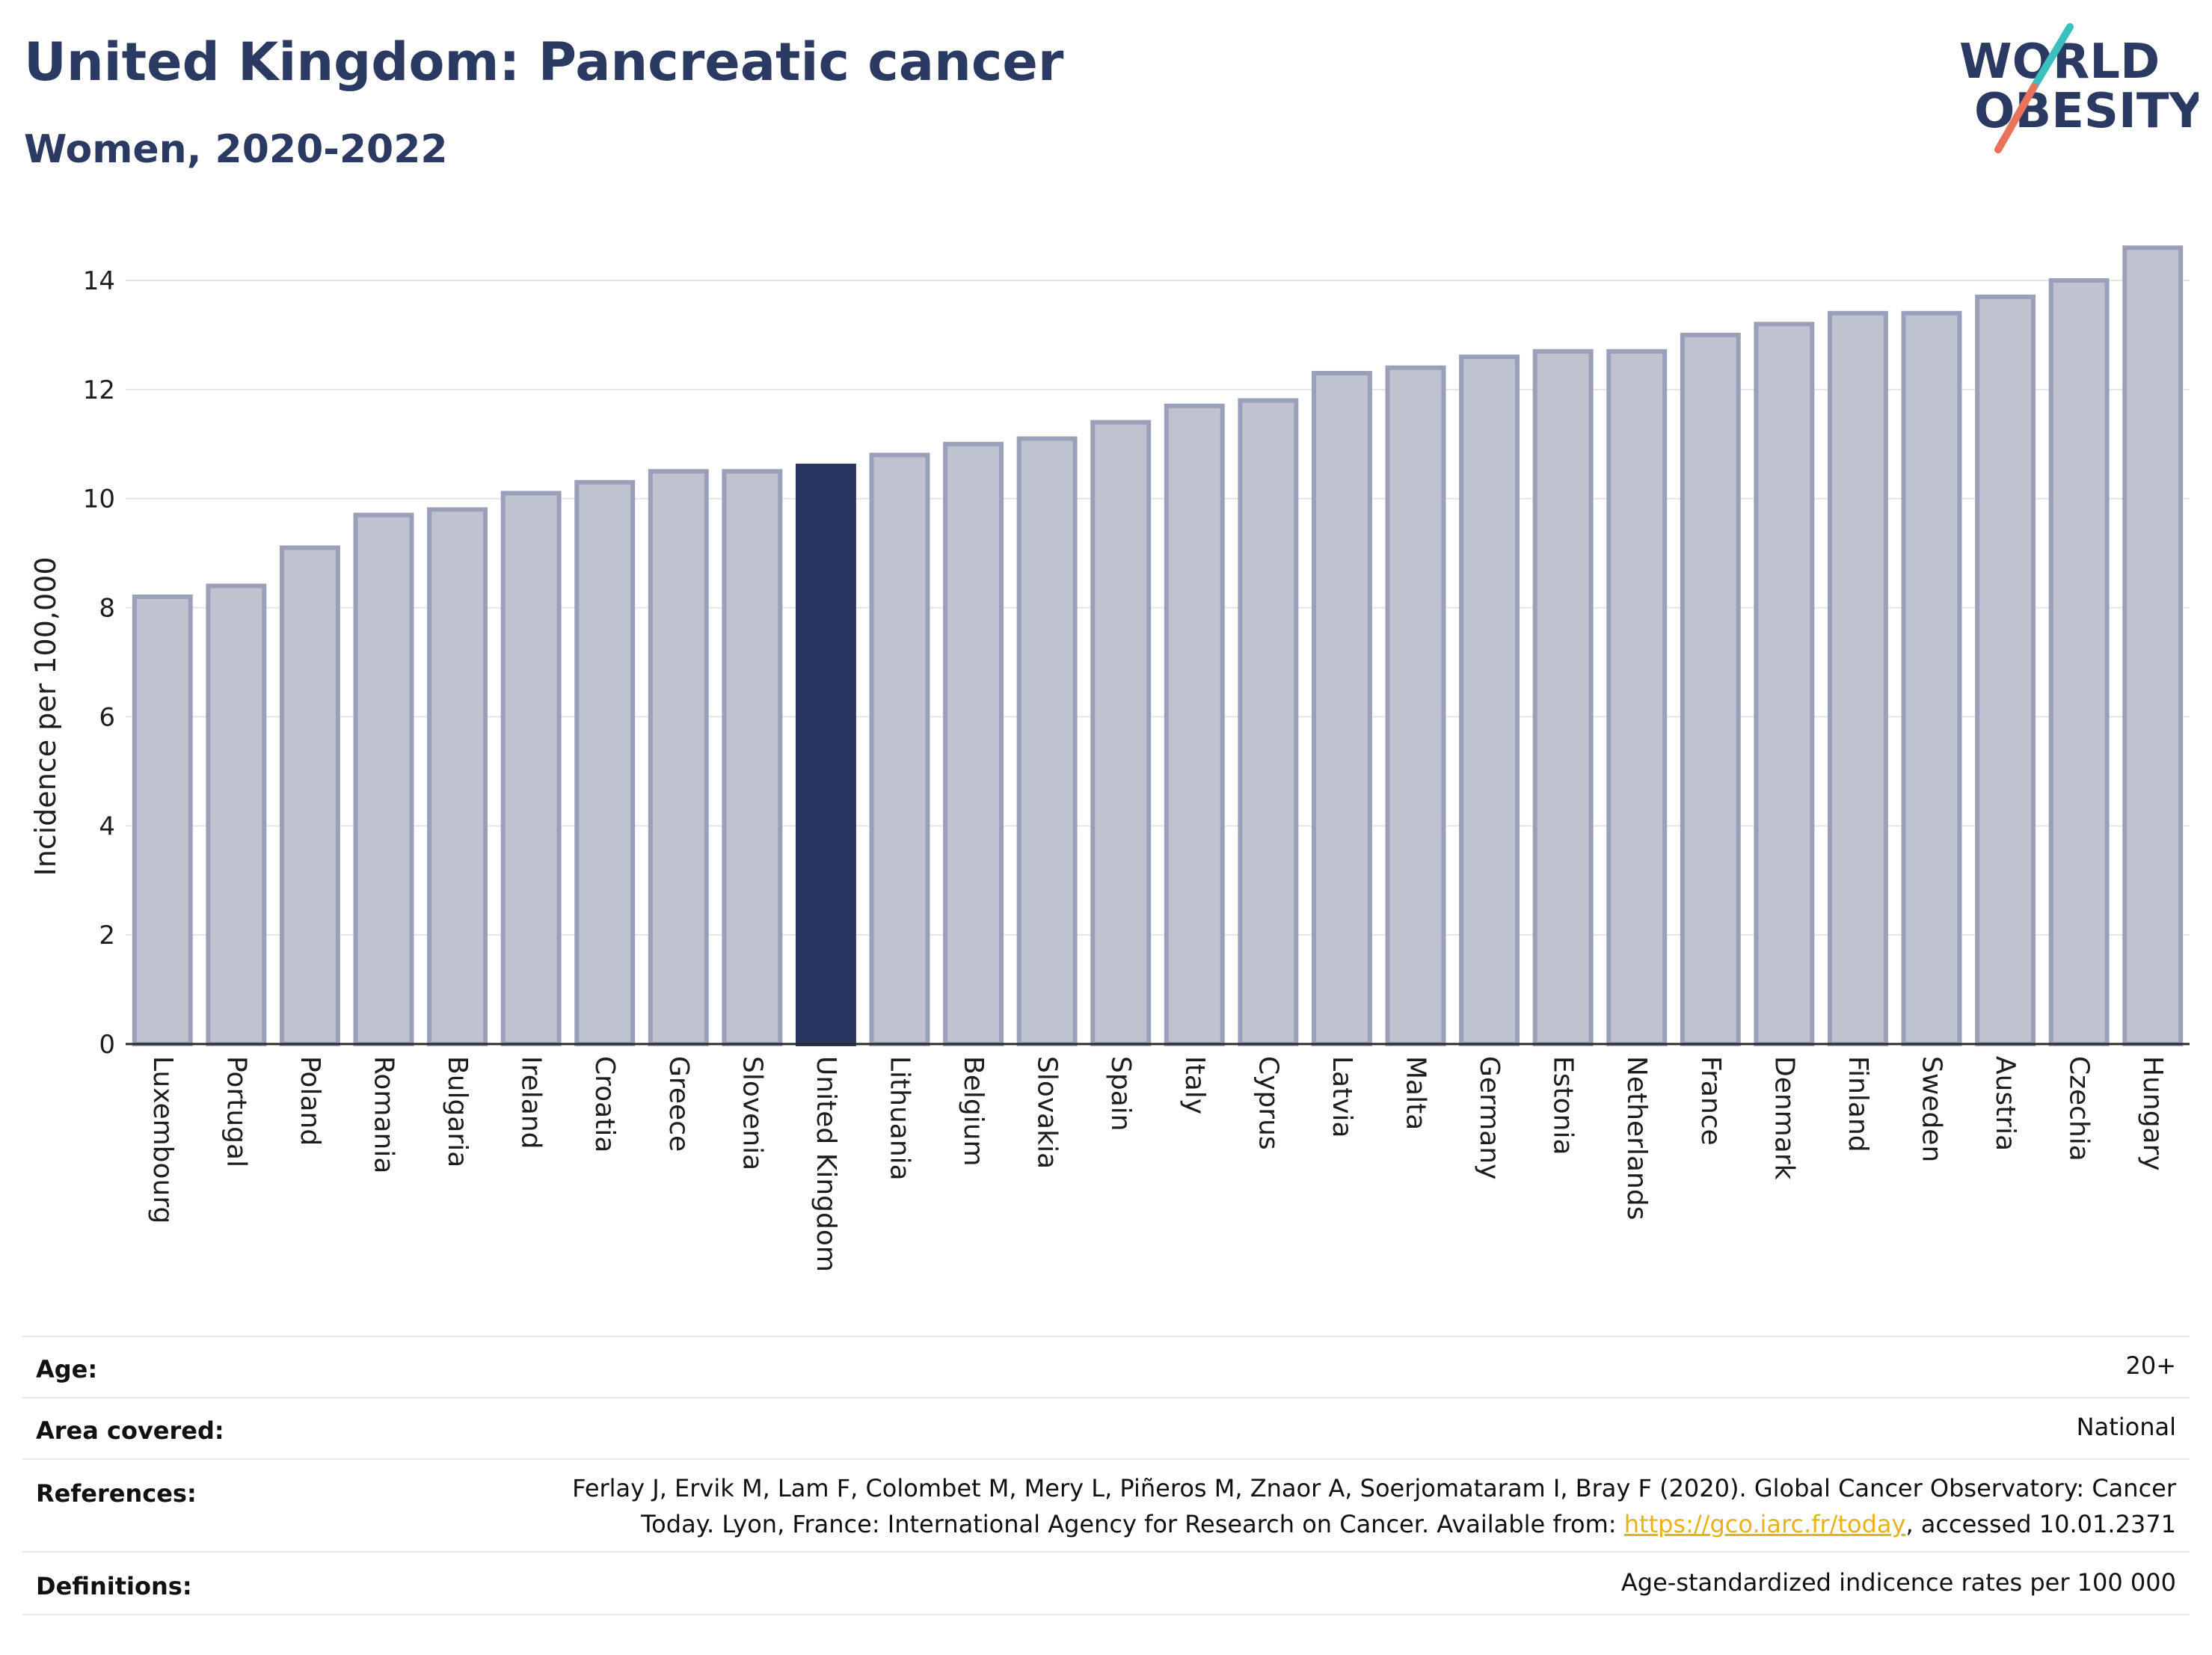 This screenshot has width=2212, height=1655. Describe the element at coordinates (678, 1104) in the screenshot. I see `x-tick-label: Greece` at that location.